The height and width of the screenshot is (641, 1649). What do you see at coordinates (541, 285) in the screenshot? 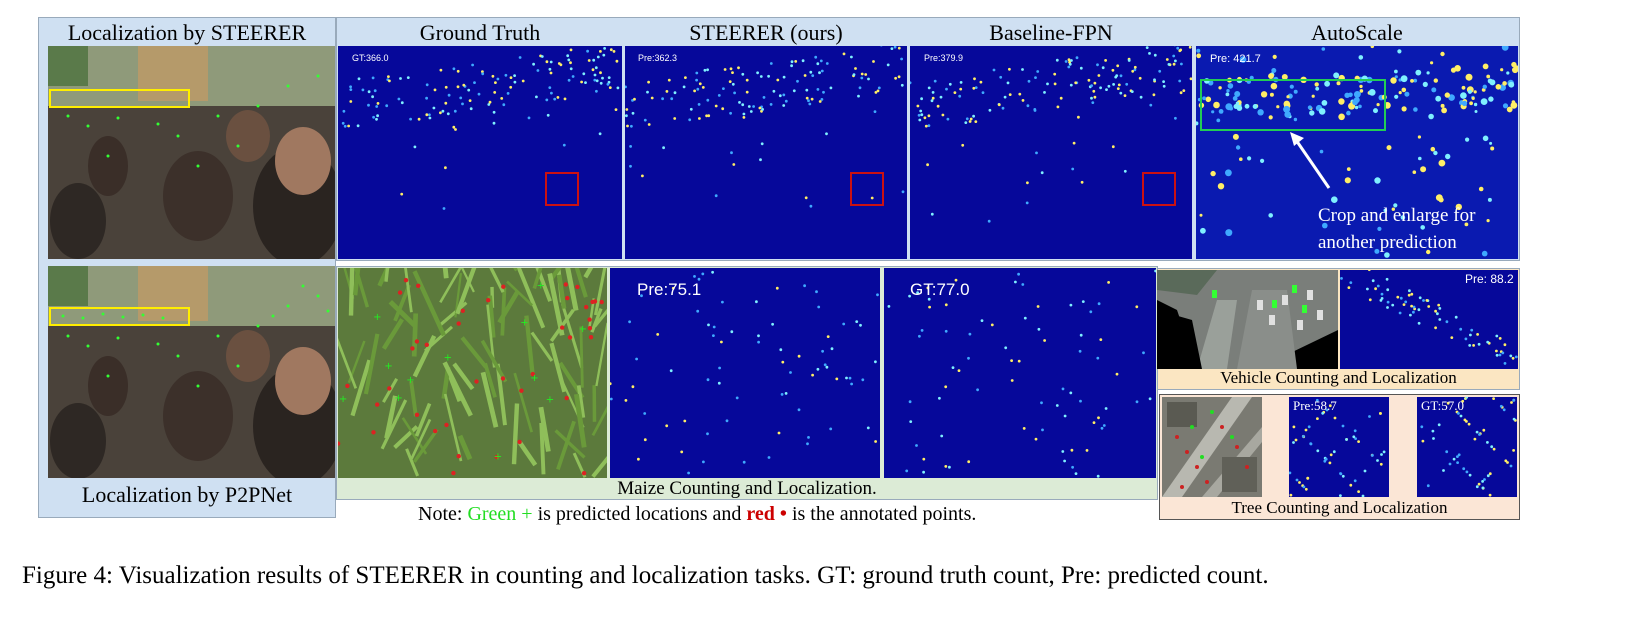
I see `maize-prediction-mark: +` at bounding box center [541, 285].